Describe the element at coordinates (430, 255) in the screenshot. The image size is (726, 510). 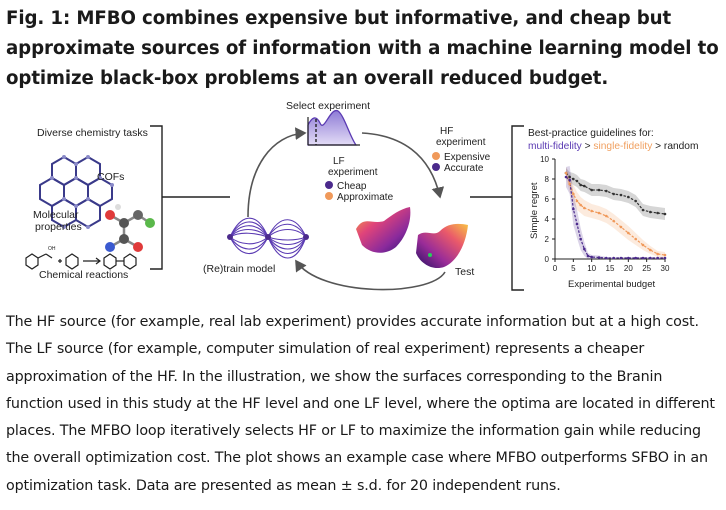
I see `optimum-marker-icon` at that location.